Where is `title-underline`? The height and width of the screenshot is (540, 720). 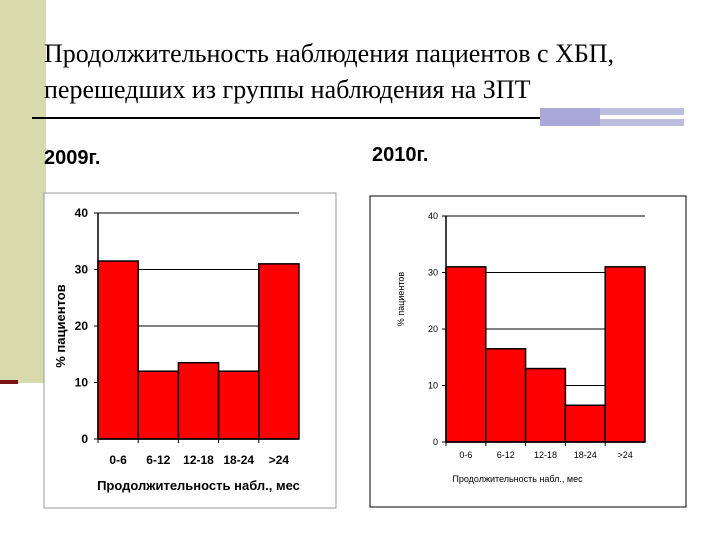
title-underline is located at coordinates (358, 118).